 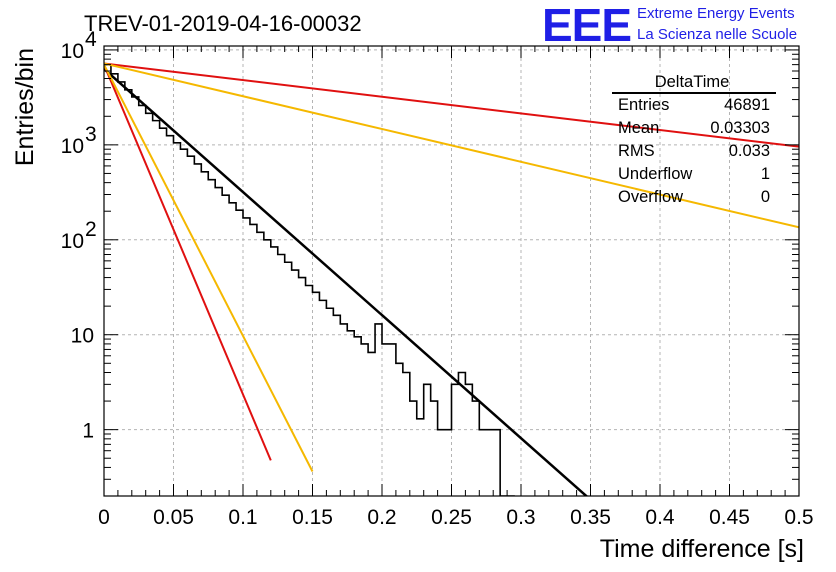 I want to click on y-tick-label: 10³, so click(x=79, y=140).